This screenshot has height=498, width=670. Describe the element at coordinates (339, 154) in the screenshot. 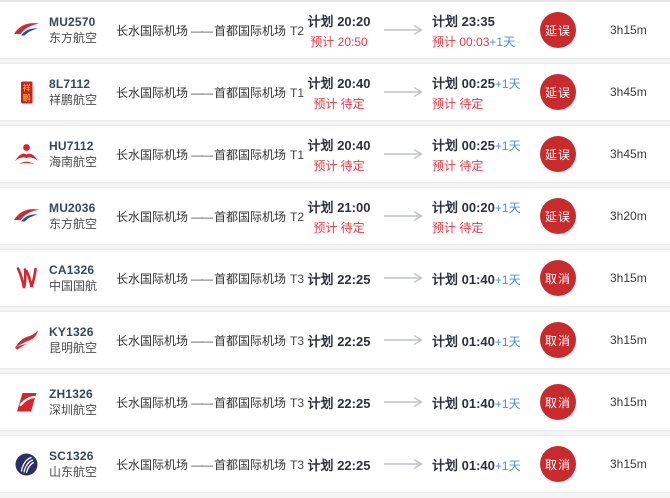

I see `departure-times: 计划 20:40 预计 待定` at that location.